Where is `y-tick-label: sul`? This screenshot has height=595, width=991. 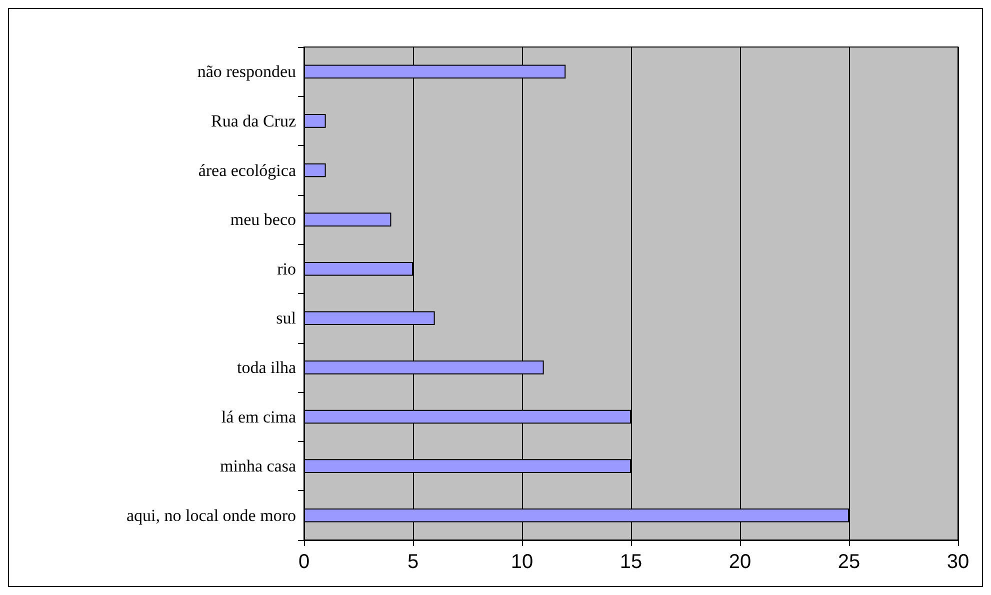
y-tick-label: sul is located at coordinates (286, 318).